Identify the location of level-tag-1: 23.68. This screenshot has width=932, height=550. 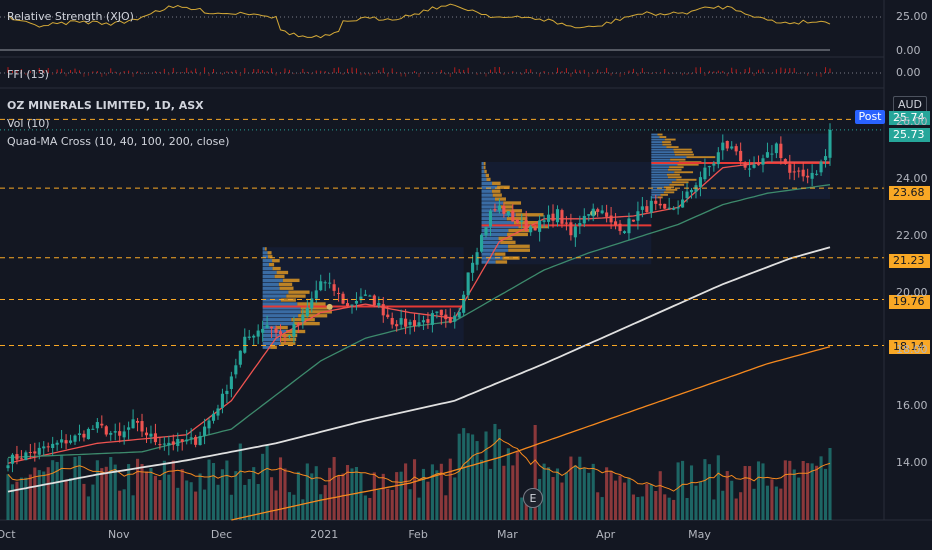
(909, 193).